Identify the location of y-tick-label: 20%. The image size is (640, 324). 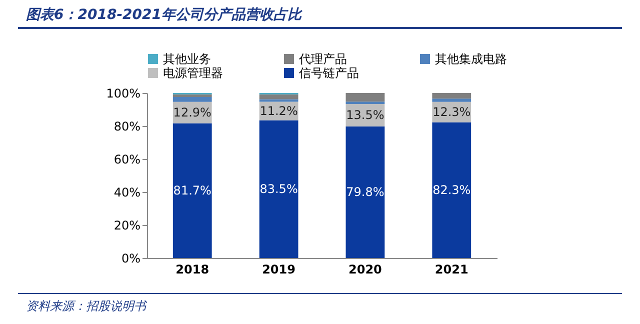
(127, 225).